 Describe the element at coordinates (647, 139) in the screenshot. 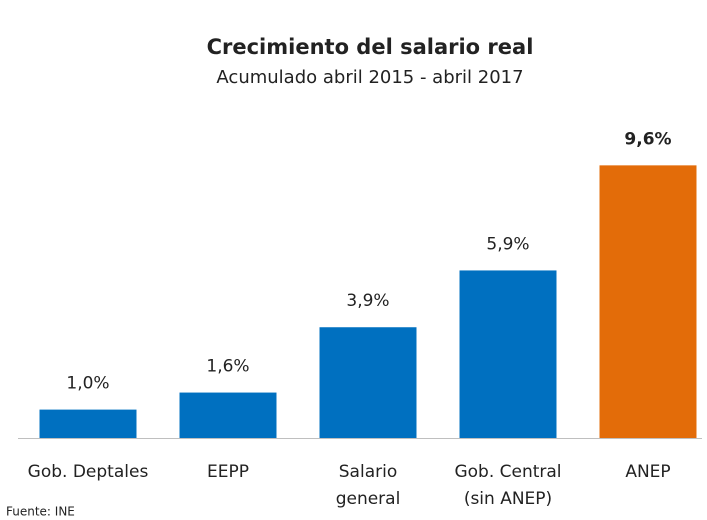

I see `value-label: 9,6%` at that location.